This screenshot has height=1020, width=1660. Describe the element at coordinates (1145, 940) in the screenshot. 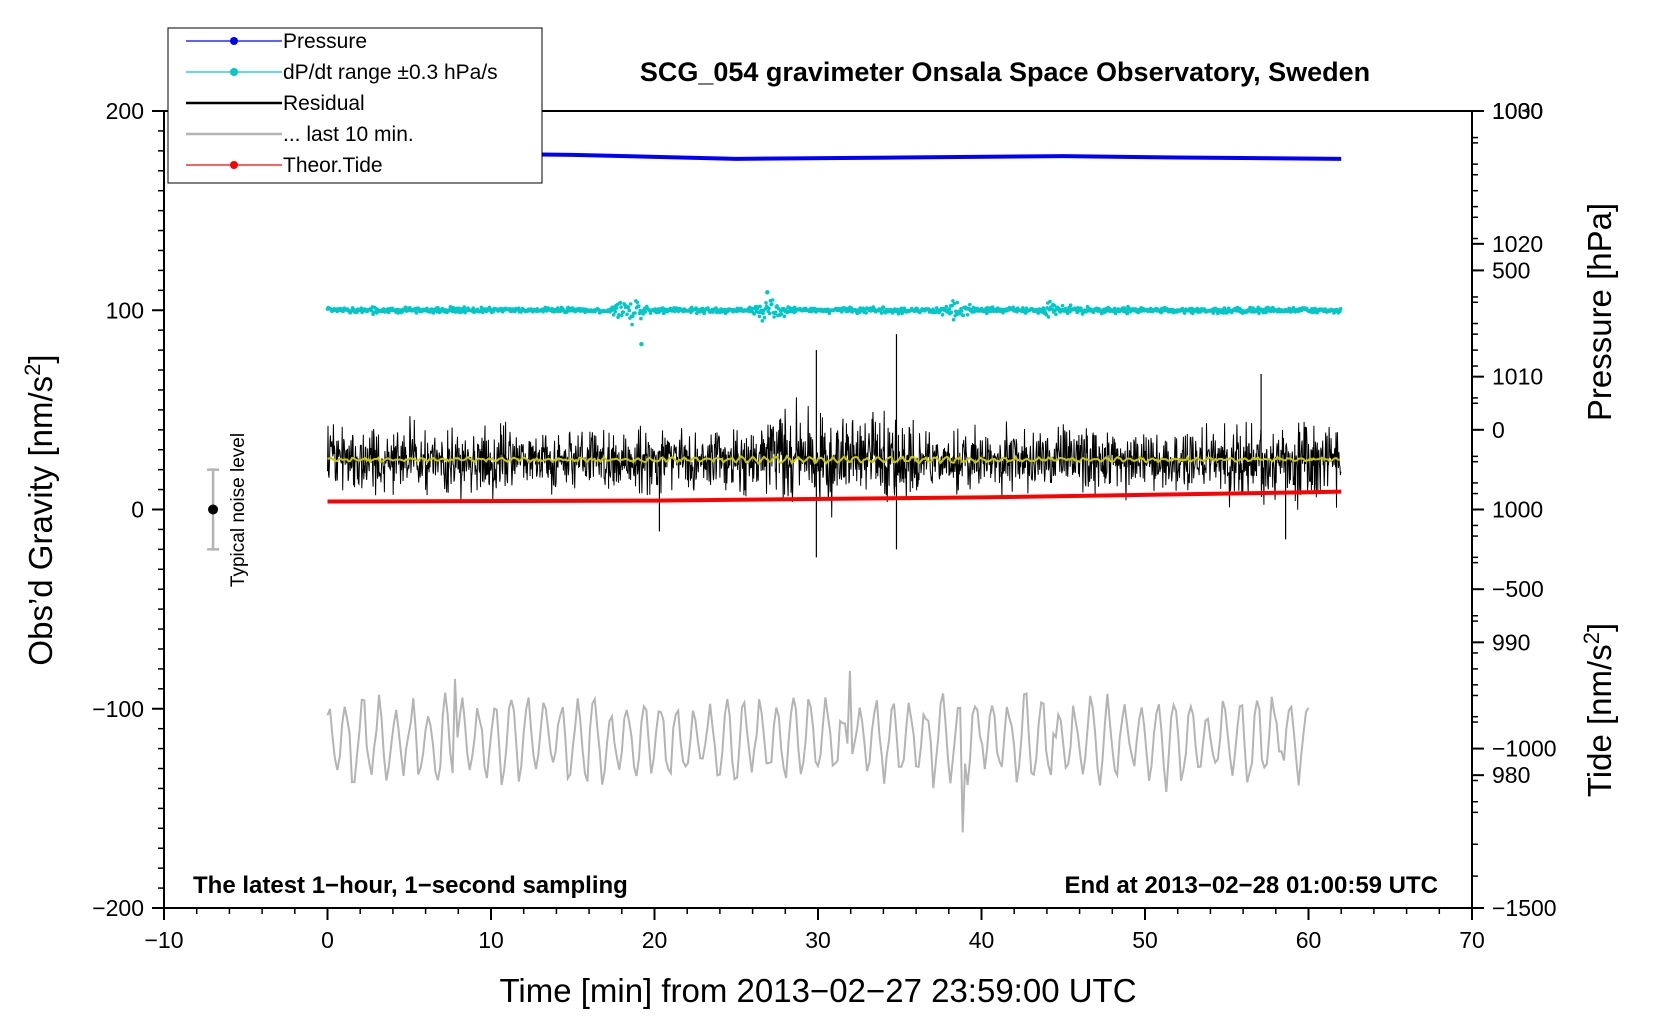

I see `x-tick-label: 50` at that location.